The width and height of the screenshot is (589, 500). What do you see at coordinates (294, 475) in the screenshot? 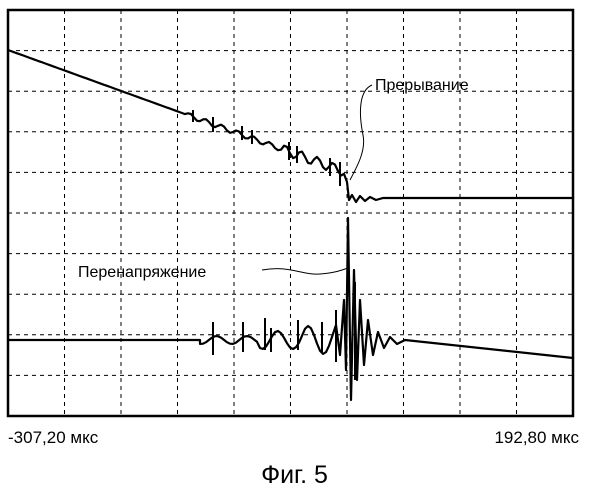
I see `figure-caption: Фиг. 5` at bounding box center [294, 475].